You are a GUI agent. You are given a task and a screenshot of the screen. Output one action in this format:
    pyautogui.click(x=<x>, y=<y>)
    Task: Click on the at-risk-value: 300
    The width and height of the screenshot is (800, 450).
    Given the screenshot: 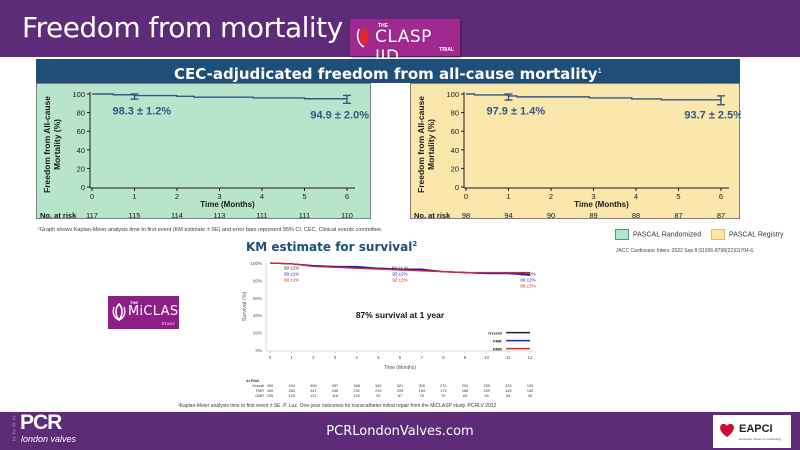 What is the action you would take?
    pyautogui.click(x=421, y=386)
    